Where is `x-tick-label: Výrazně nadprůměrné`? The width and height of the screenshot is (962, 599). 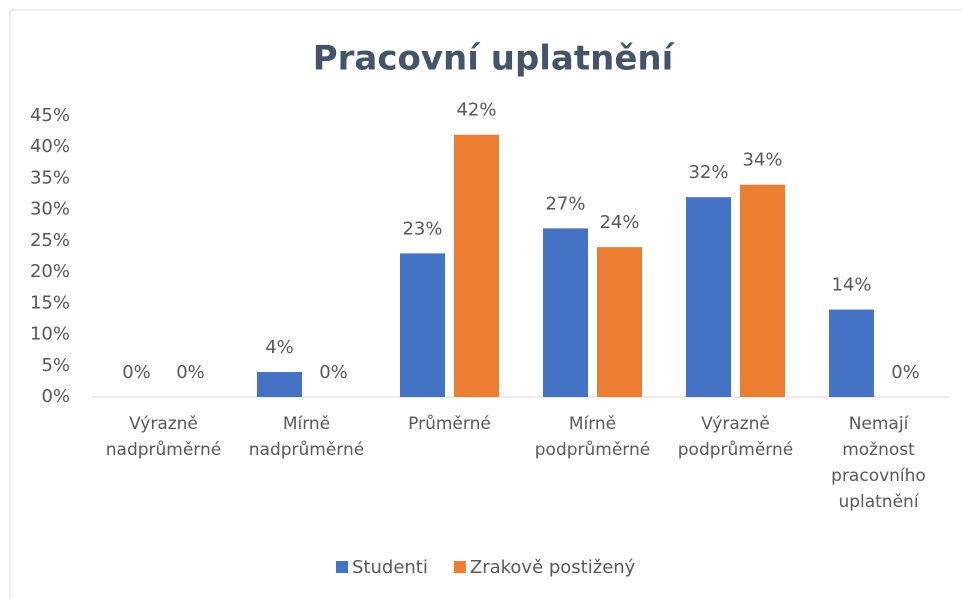
x-tick-label: Výrazně nadprůměrné is located at coordinates (163, 437).